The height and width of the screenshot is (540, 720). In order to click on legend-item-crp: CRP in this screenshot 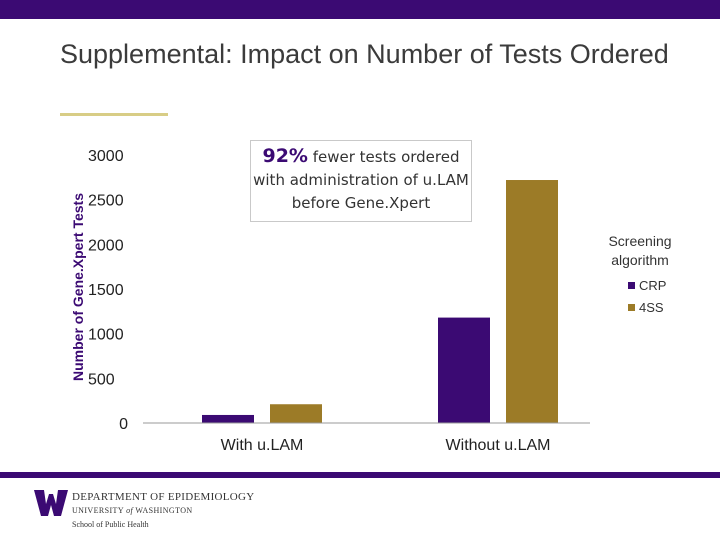, I will do `click(647, 285)`.